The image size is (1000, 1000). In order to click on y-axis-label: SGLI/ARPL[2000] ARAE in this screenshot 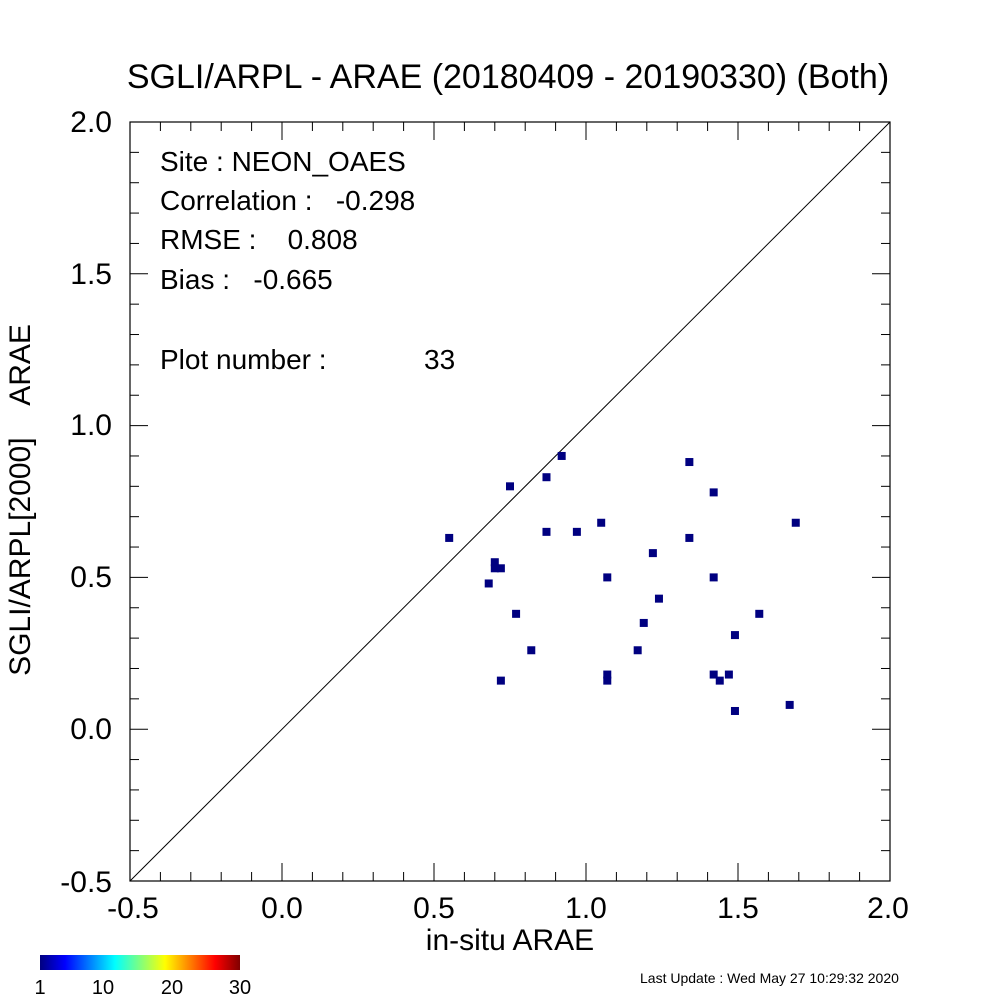, I will do `click(20, 500)`.